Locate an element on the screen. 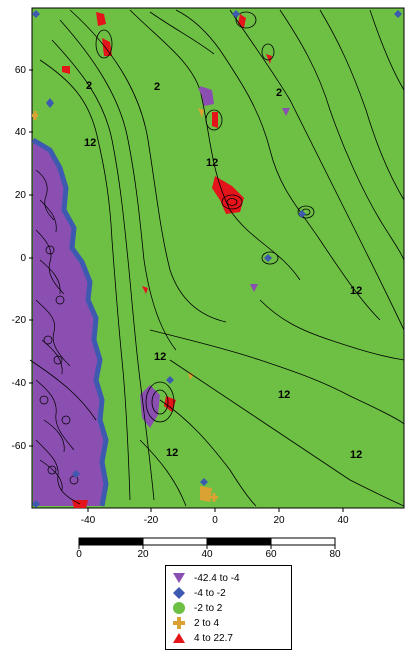 The height and width of the screenshot is (657, 408). purple-region-west is located at coordinates (68, 324).